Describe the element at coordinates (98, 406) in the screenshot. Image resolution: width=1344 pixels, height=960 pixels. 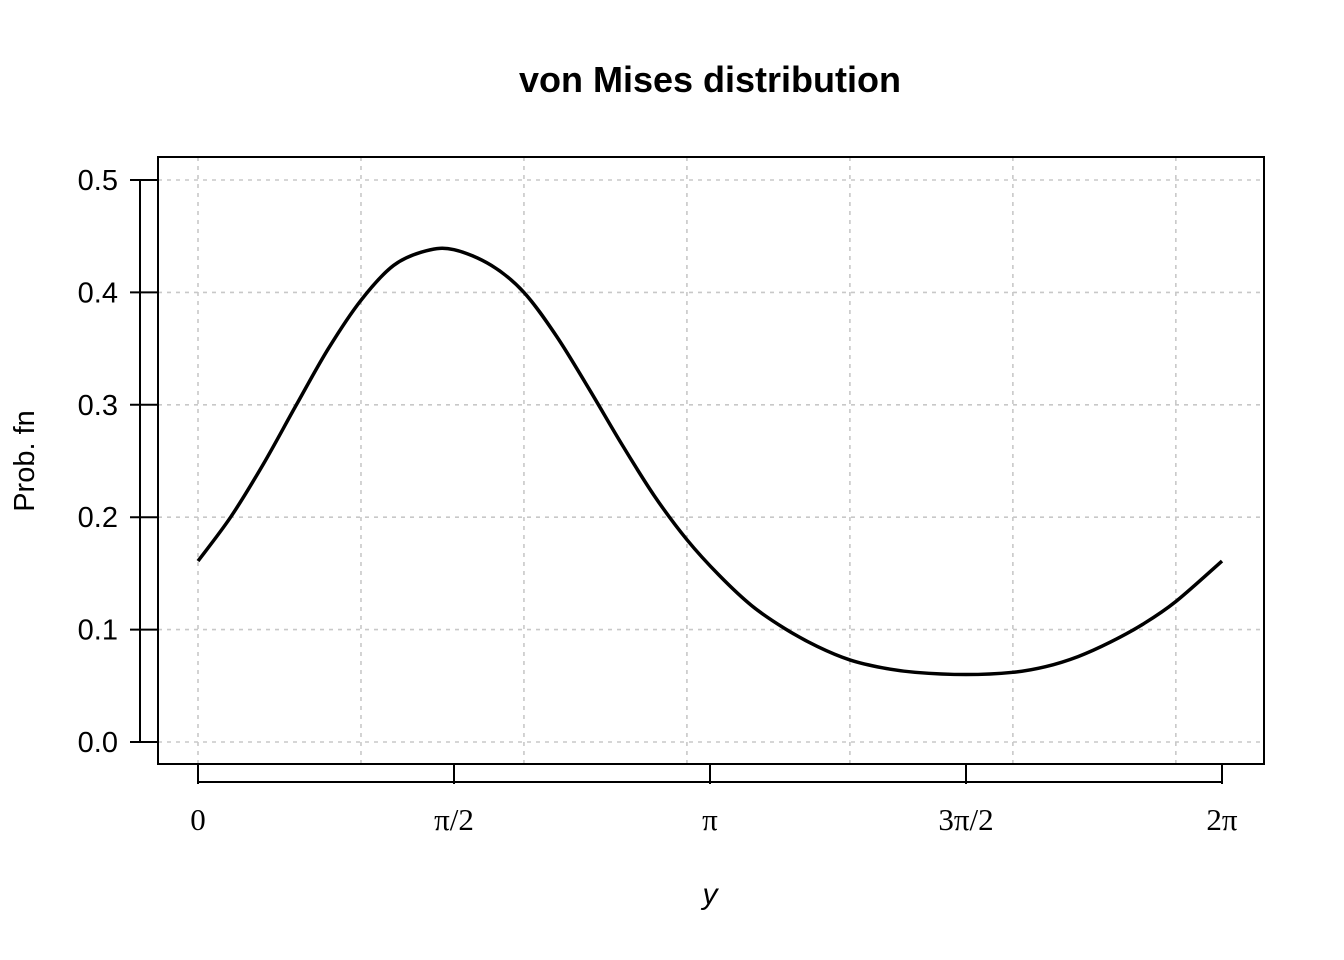
I see `y-tick-label-3: 0.3` at that location.